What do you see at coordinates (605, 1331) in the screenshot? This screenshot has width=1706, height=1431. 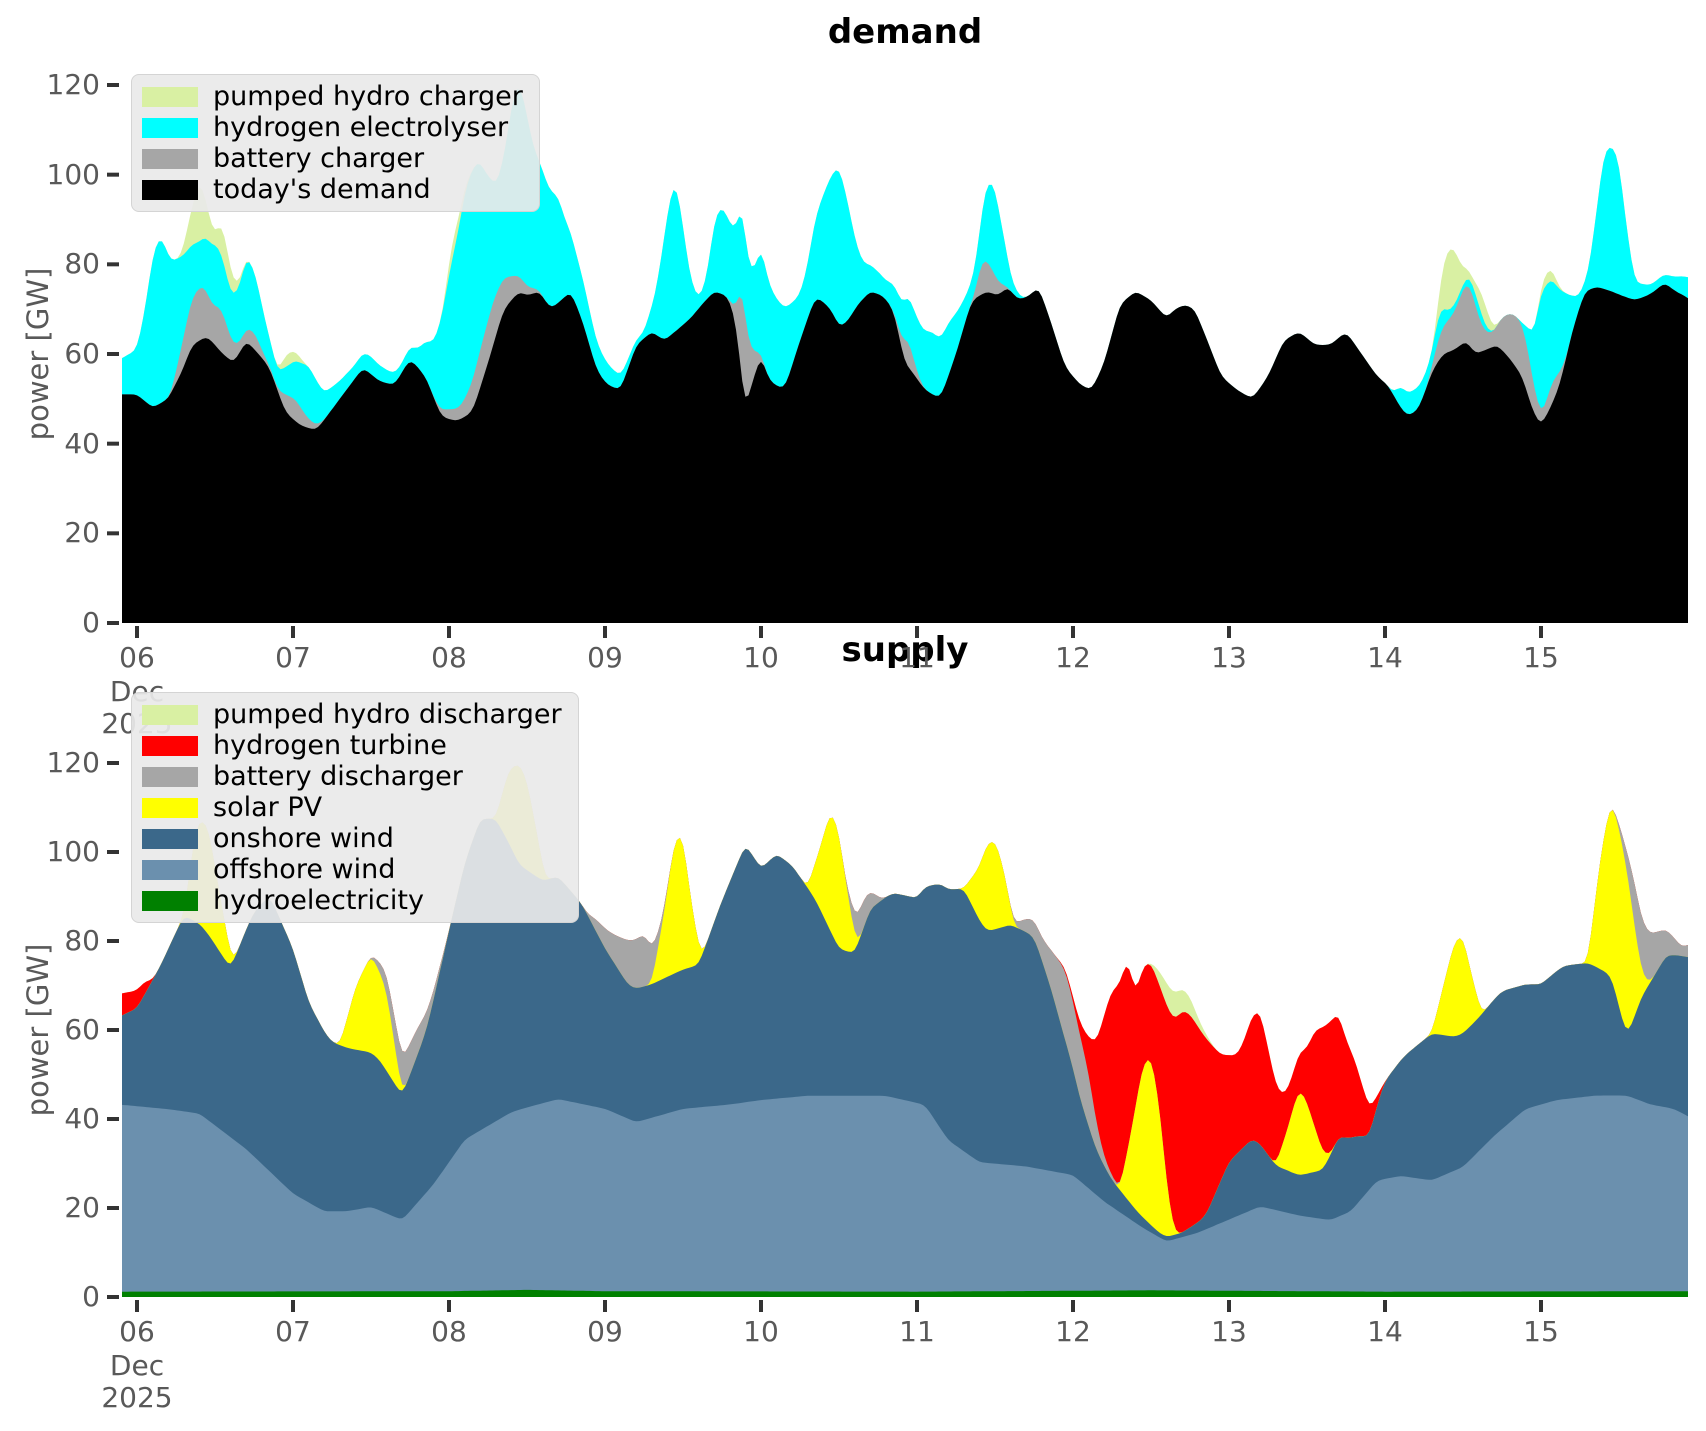 I see `supply-x-tick-label: 09` at bounding box center [605, 1331].